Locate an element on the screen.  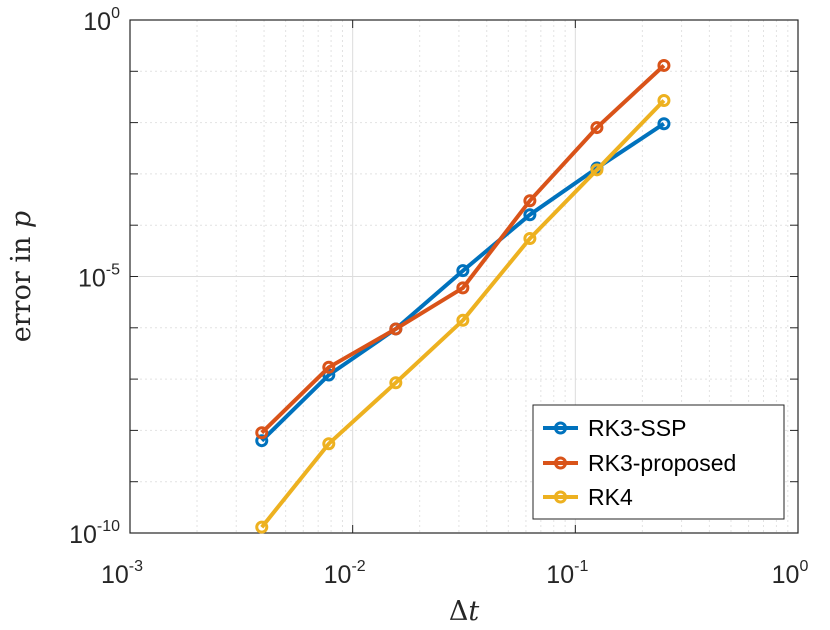
x-tick-label: 10⁻³ is located at coordinates (122, 573).